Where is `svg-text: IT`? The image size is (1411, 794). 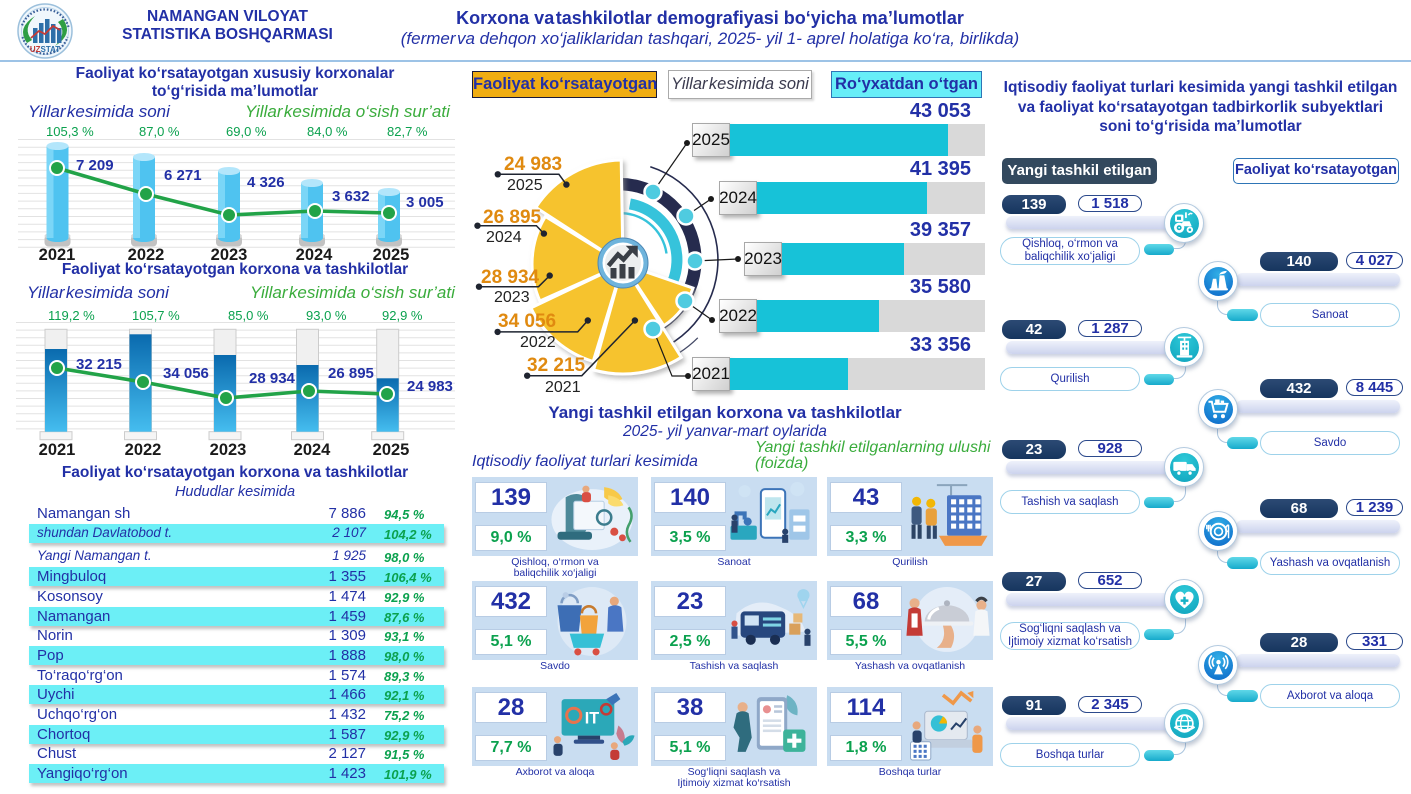
svg-text: IT is located at coordinates (592, 718).